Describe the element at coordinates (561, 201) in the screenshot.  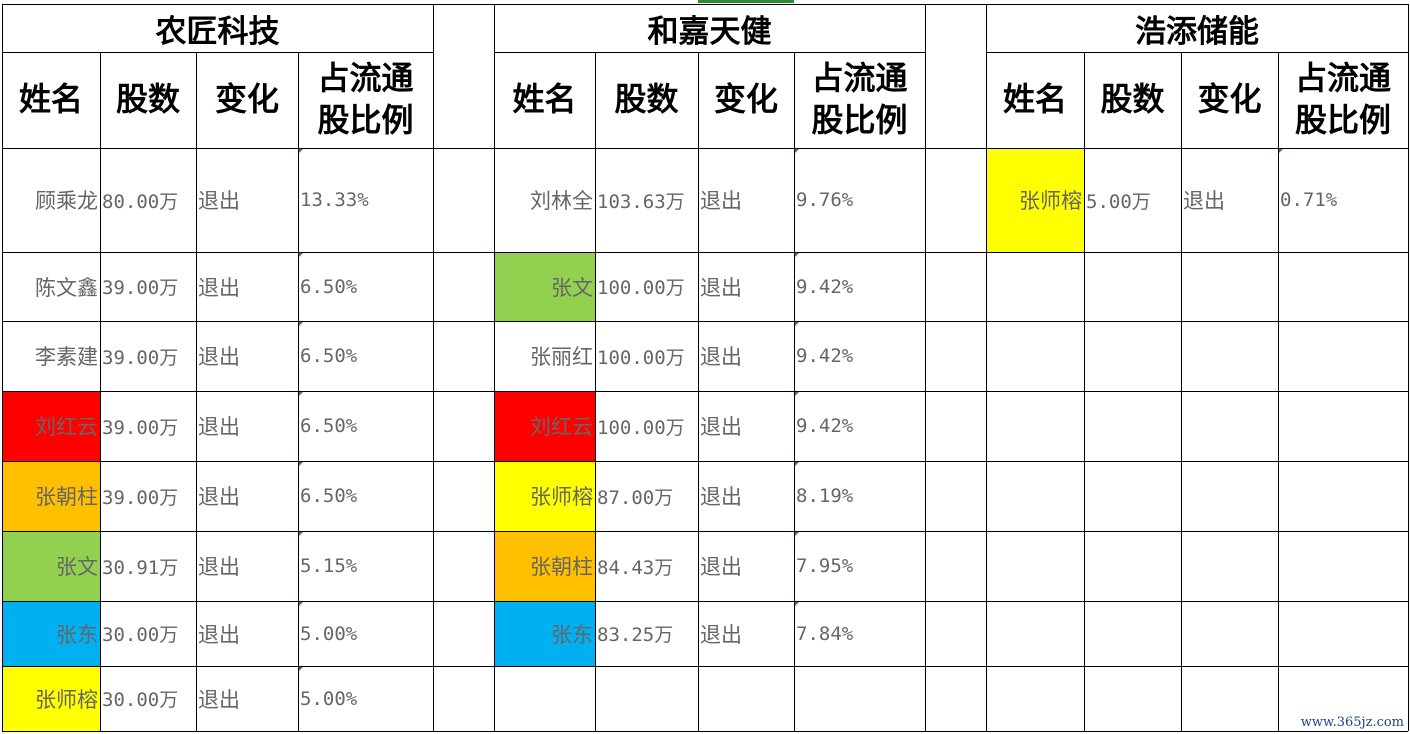
I see `holder-name: 刘林全` at that location.